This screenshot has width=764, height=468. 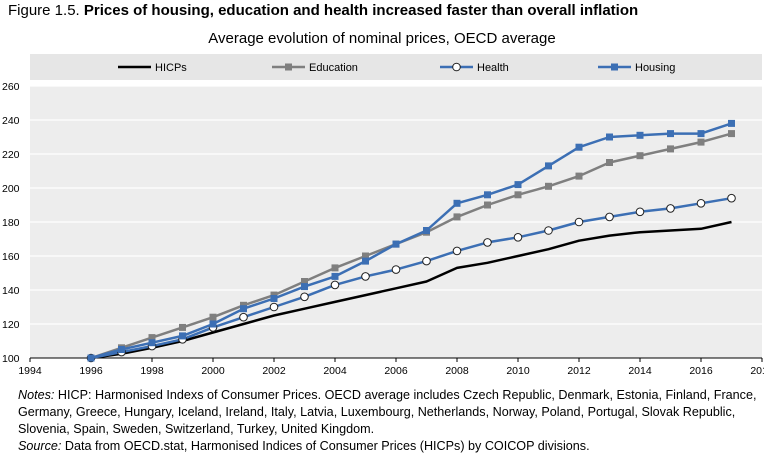 I want to click on legend-label-housing: Housing, so click(x=655, y=68).